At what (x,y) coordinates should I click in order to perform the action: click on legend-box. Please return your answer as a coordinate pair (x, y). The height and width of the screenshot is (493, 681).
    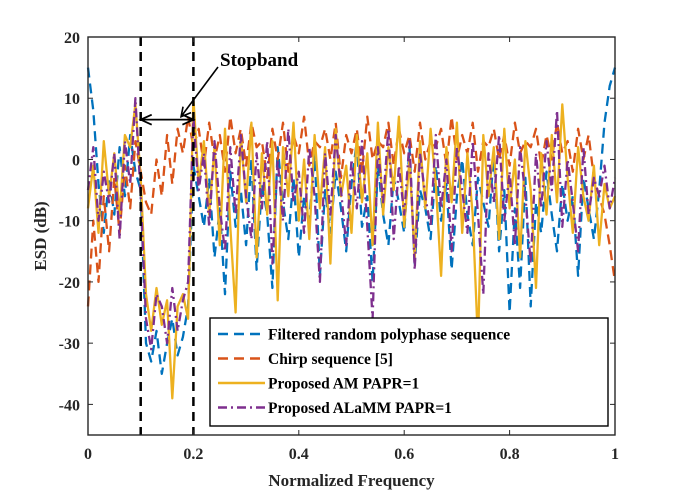
    Looking at the image, I should click on (409, 372).